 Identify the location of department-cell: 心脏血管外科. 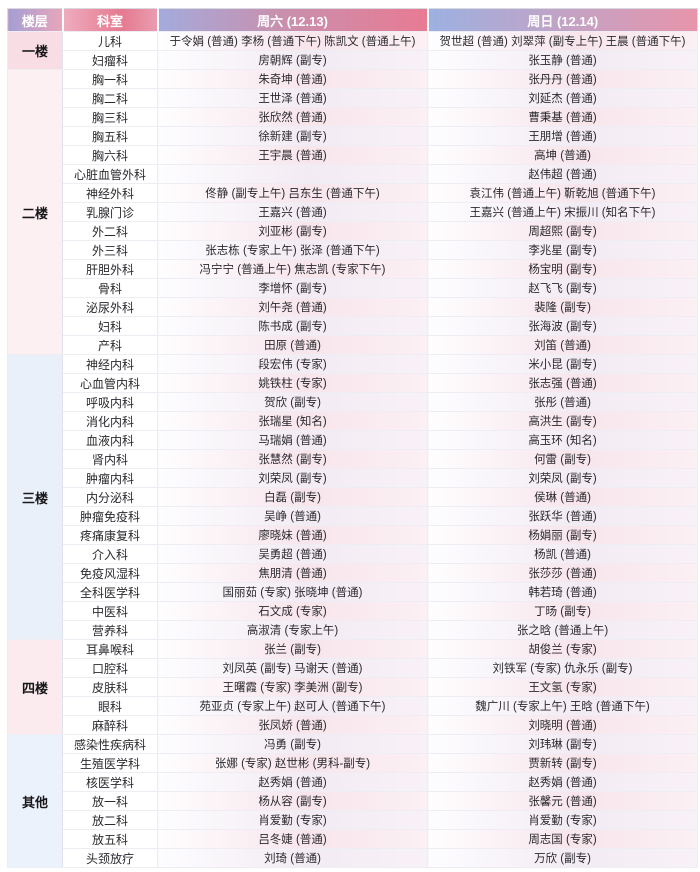
(110, 174).